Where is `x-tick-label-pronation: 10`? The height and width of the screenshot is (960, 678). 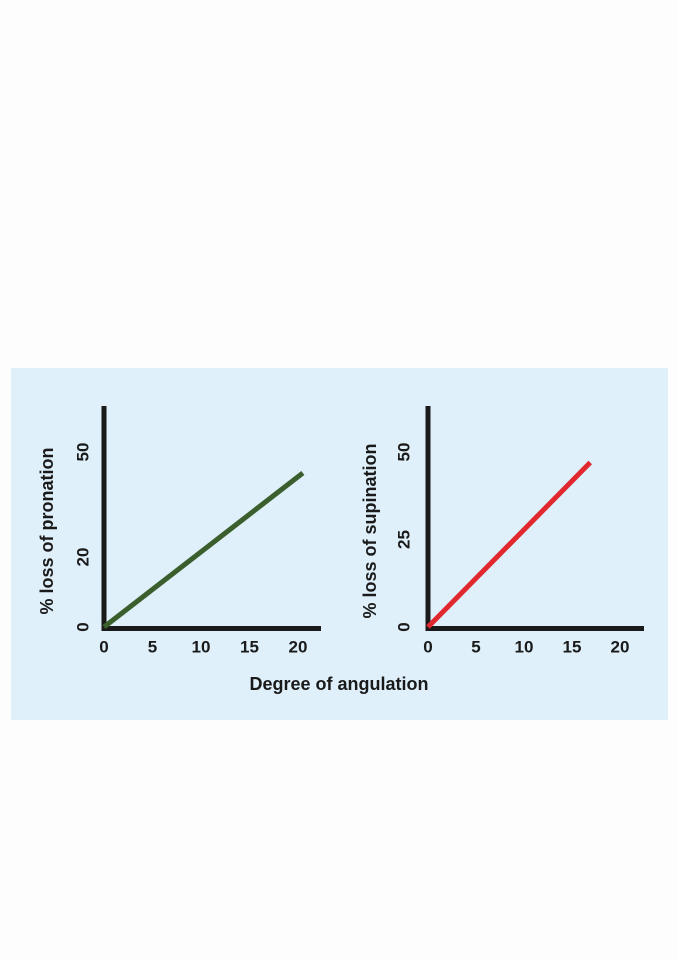
x-tick-label-pronation: 10 is located at coordinates (201, 646).